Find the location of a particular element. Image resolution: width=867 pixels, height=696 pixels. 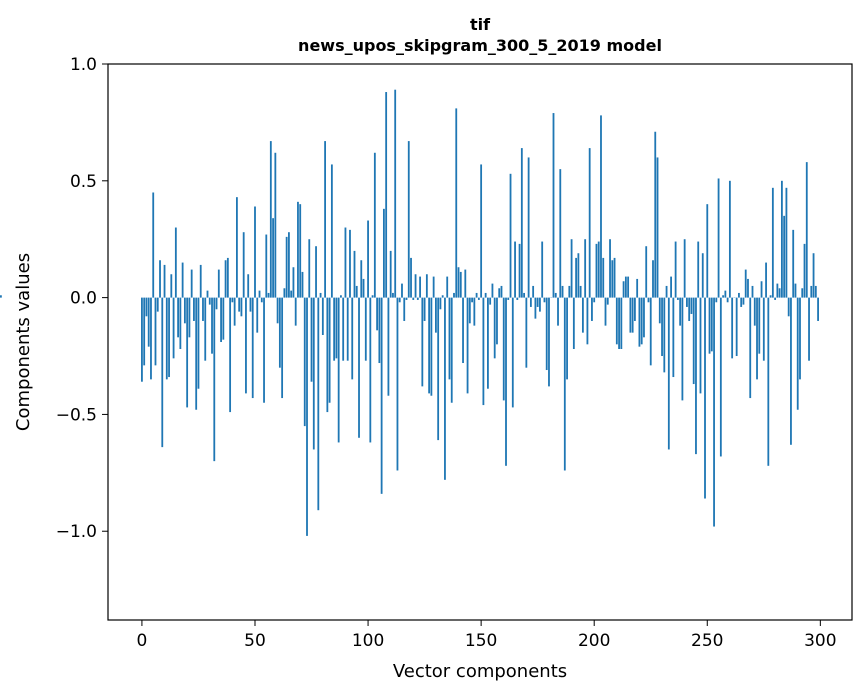

x-tick-label: 50 is located at coordinates (255, 641).